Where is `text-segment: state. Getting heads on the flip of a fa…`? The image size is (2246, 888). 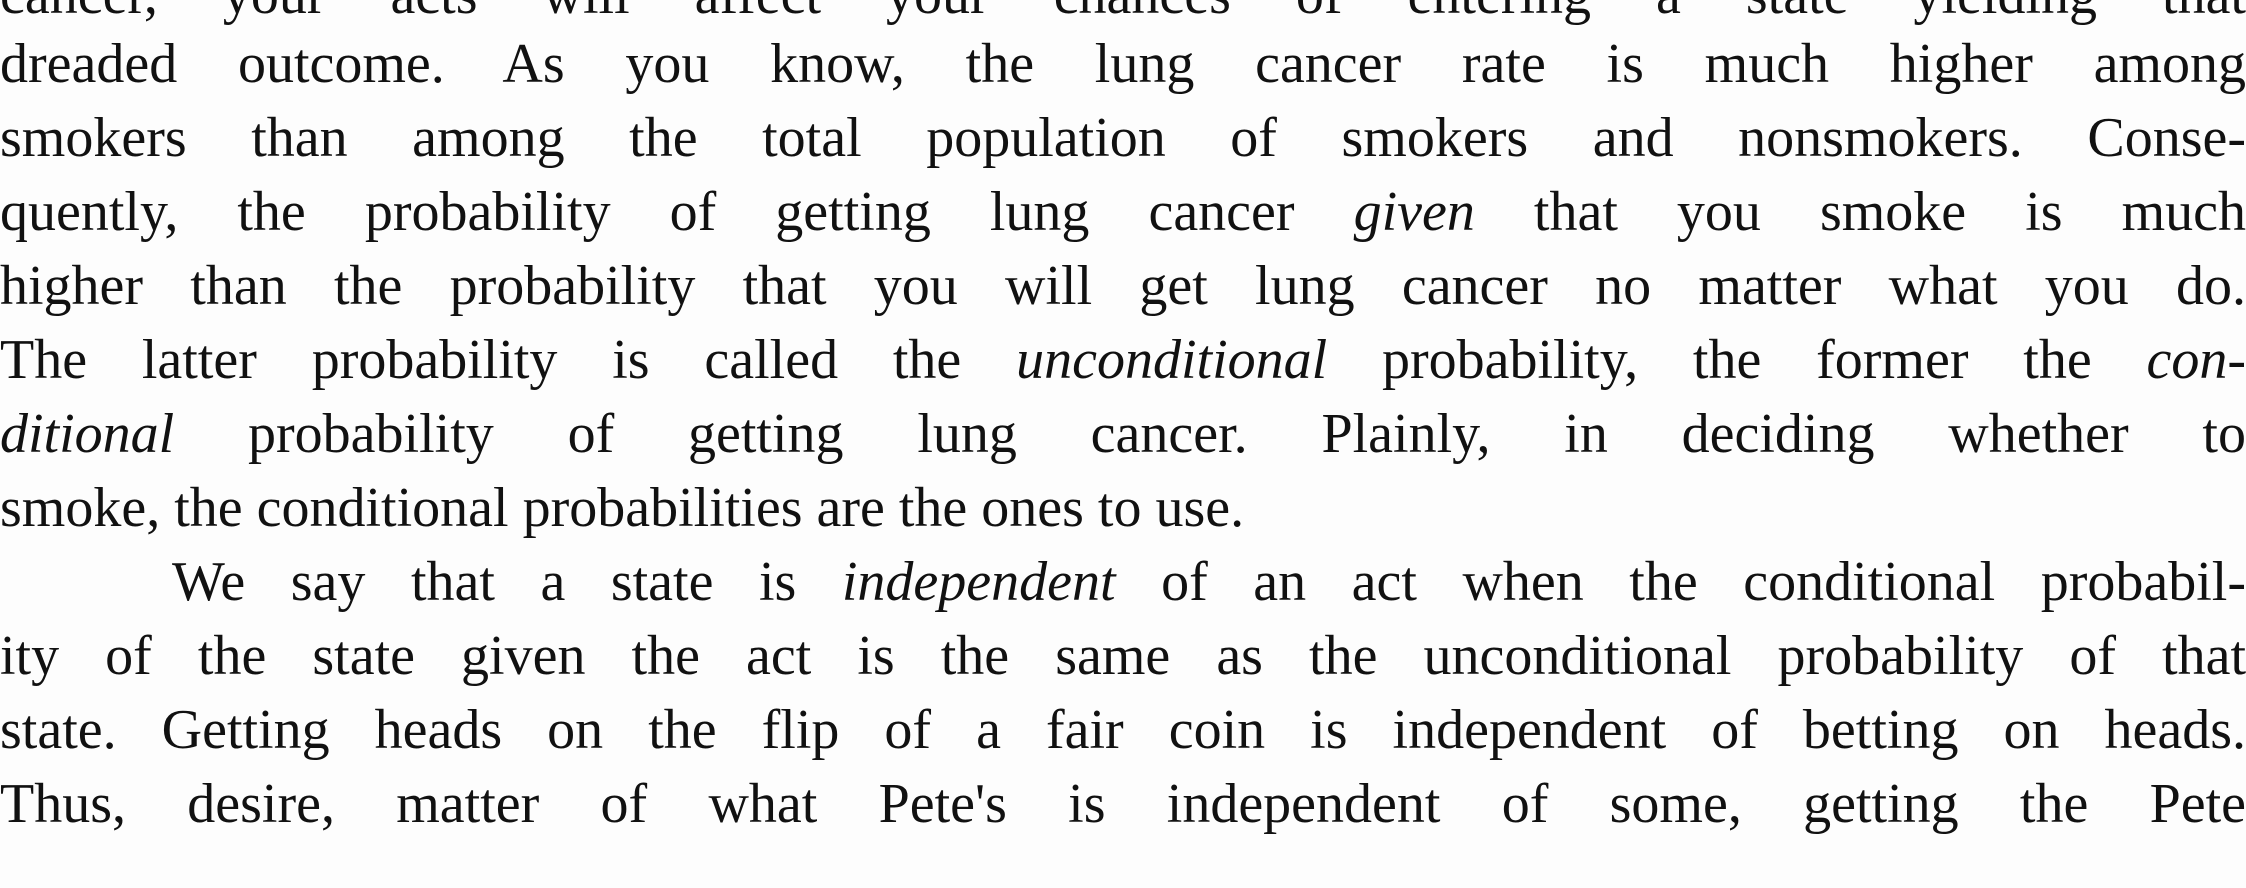 text-segment: state. Getting heads on the flip of a fa… is located at coordinates (1123, 730).